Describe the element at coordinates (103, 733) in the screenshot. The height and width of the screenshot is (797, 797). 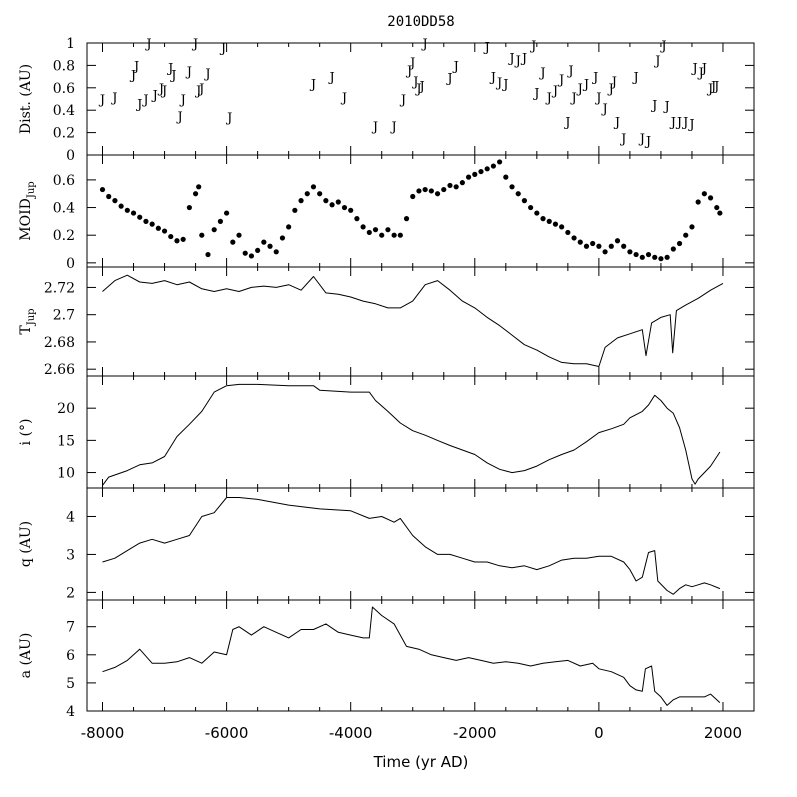
I see `x-tick-label: -8000` at that location.